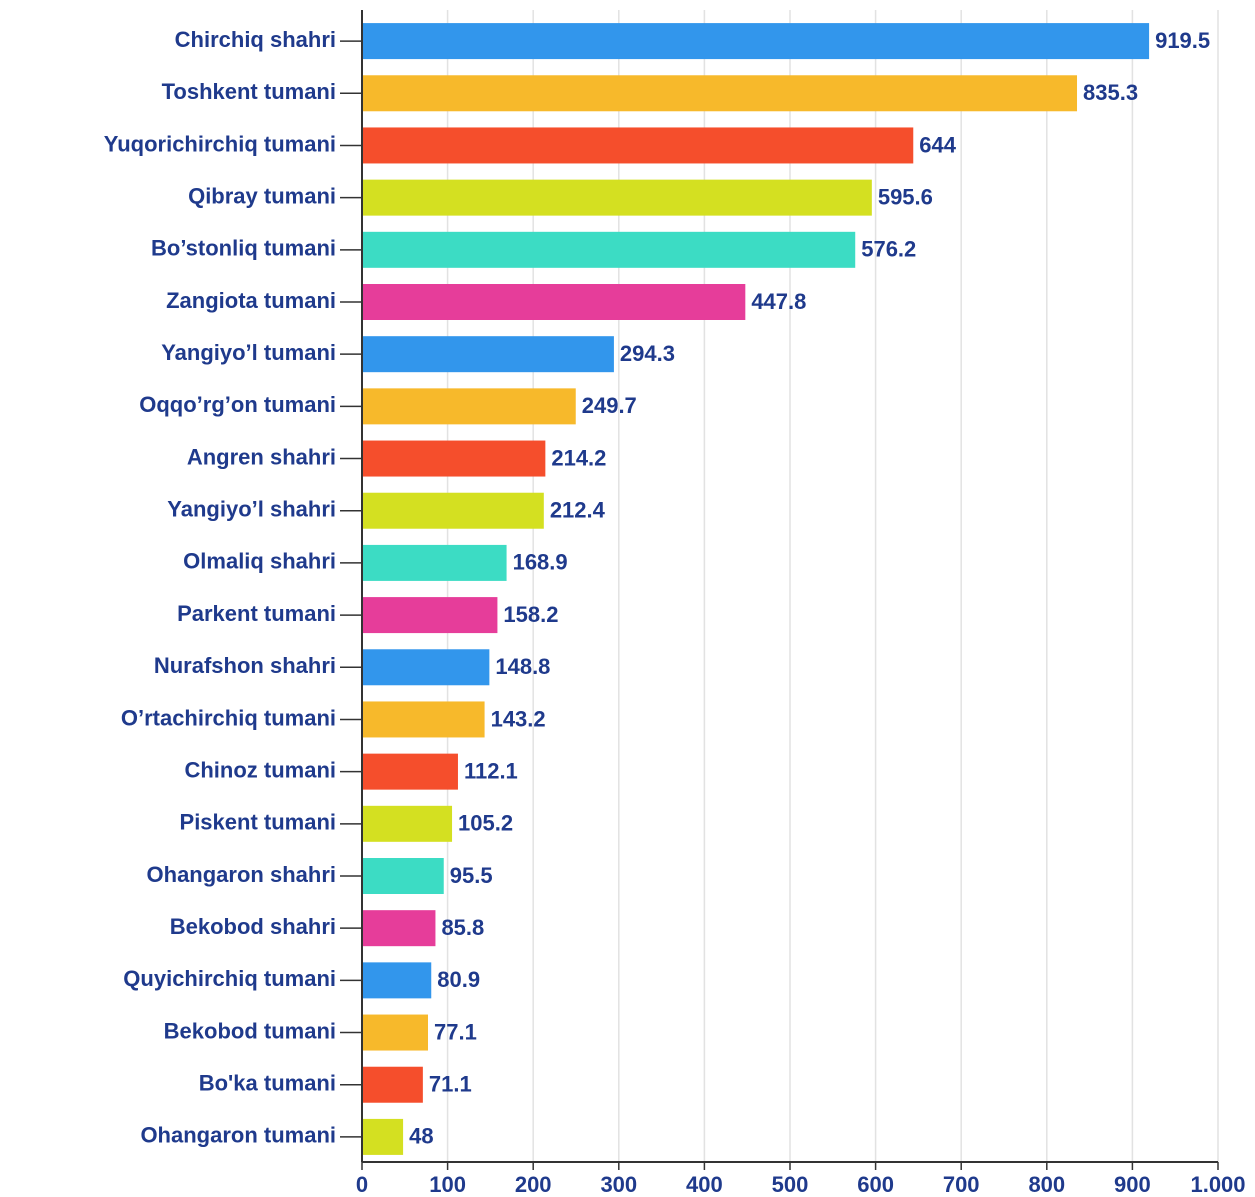 This screenshot has height=1197, width=1255. What do you see at coordinates (253, 926) in the screenshot?
I see `y-tick-label: Bekobod shahri` at bounding box center [253, 926].